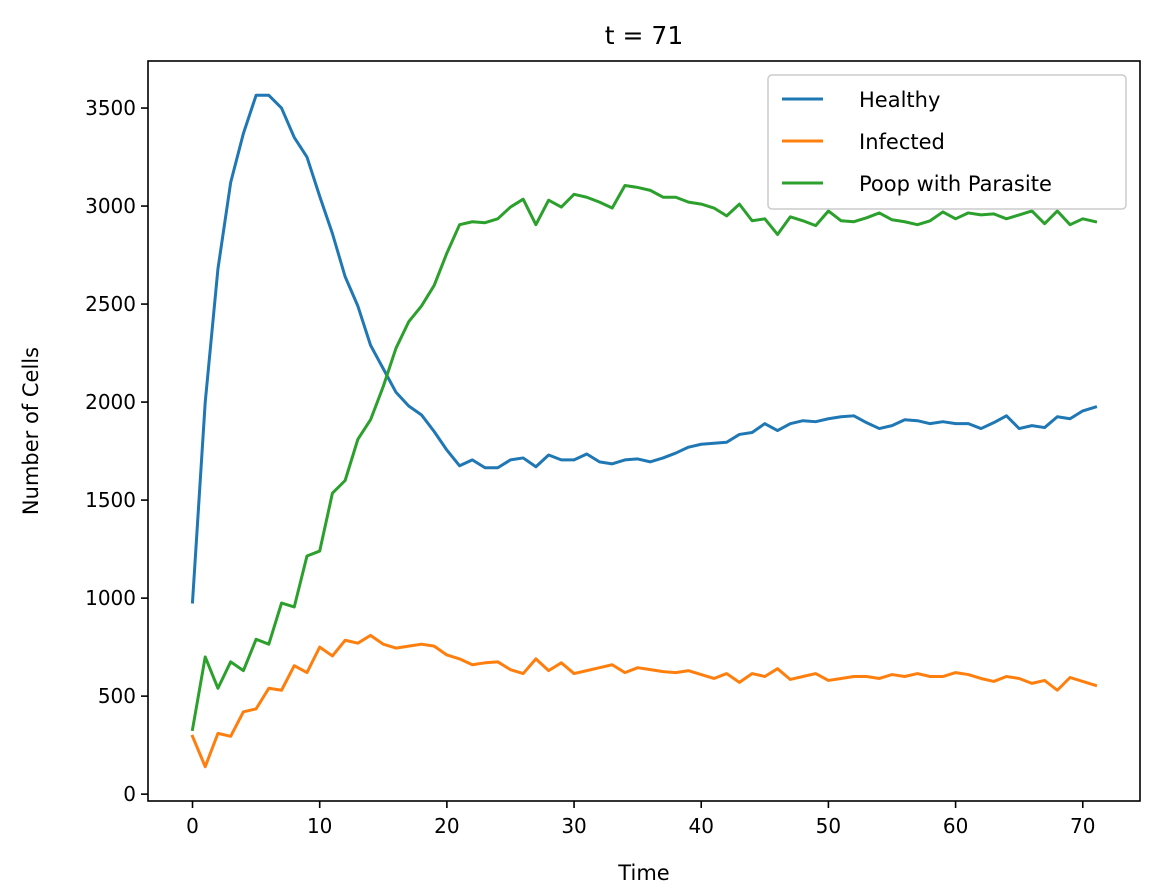 This screenshot has width=1166, height=892. I want to click on x-tick-label: 0, so click(192, 826).